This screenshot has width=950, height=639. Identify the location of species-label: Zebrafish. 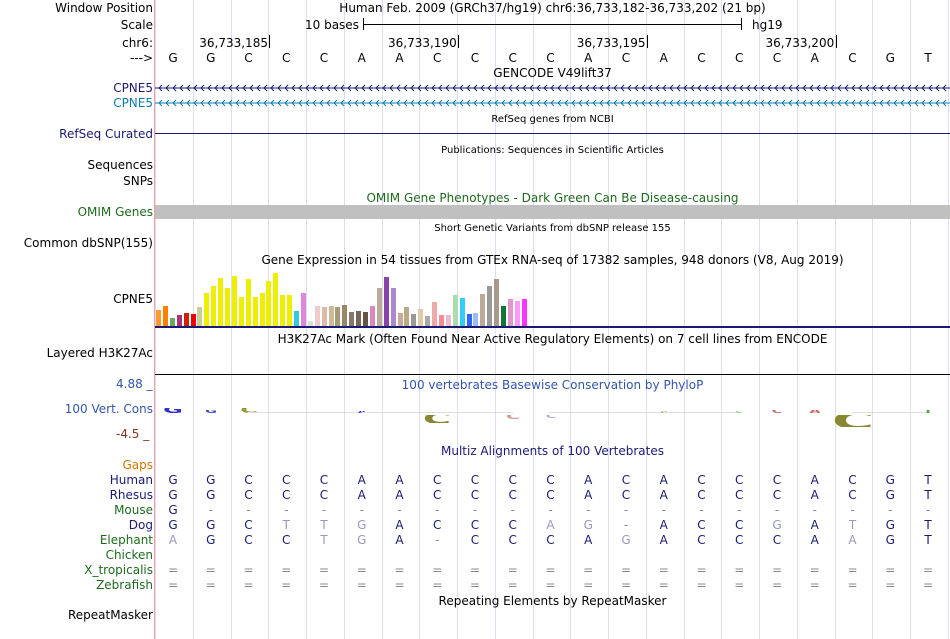
(124, 585).